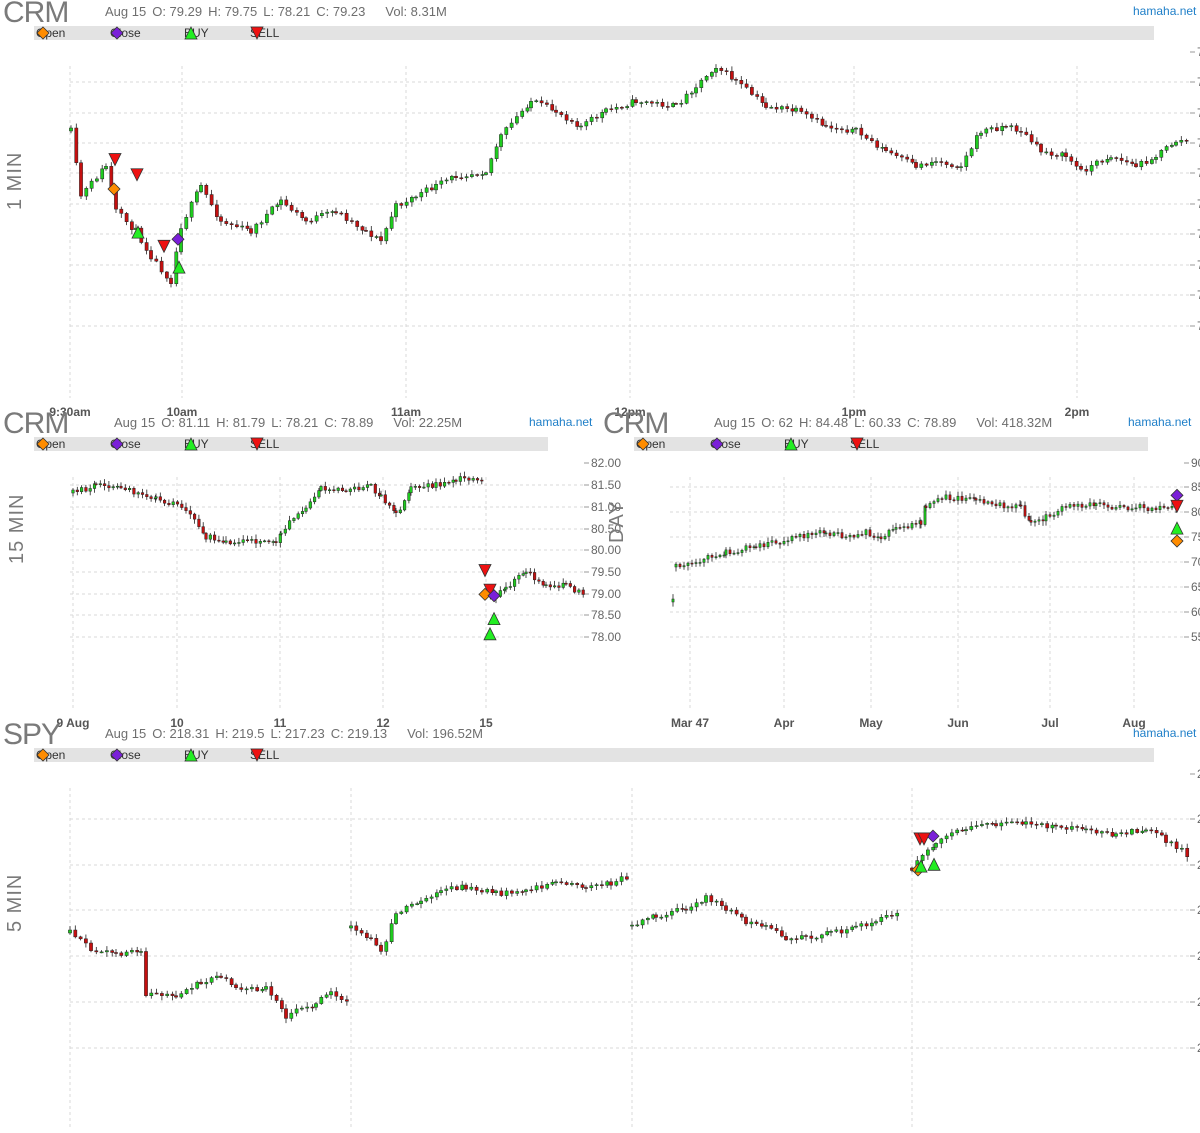  Describe the element at coordinates (1198, 910) in the screenshot. I see `y-tick-label: 218.50` at that location.